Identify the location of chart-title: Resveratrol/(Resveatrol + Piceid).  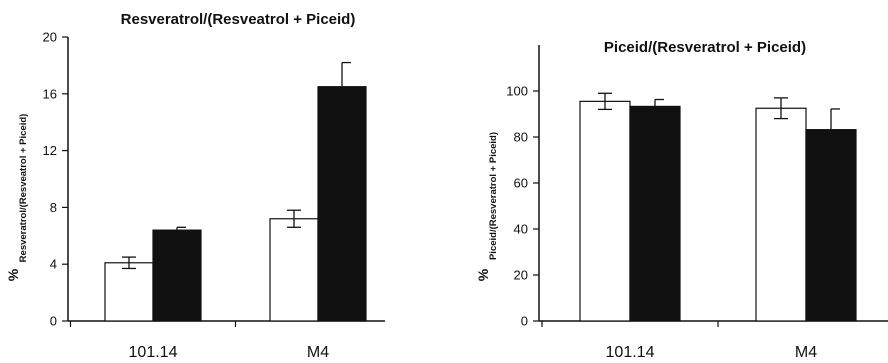
(238, 19).